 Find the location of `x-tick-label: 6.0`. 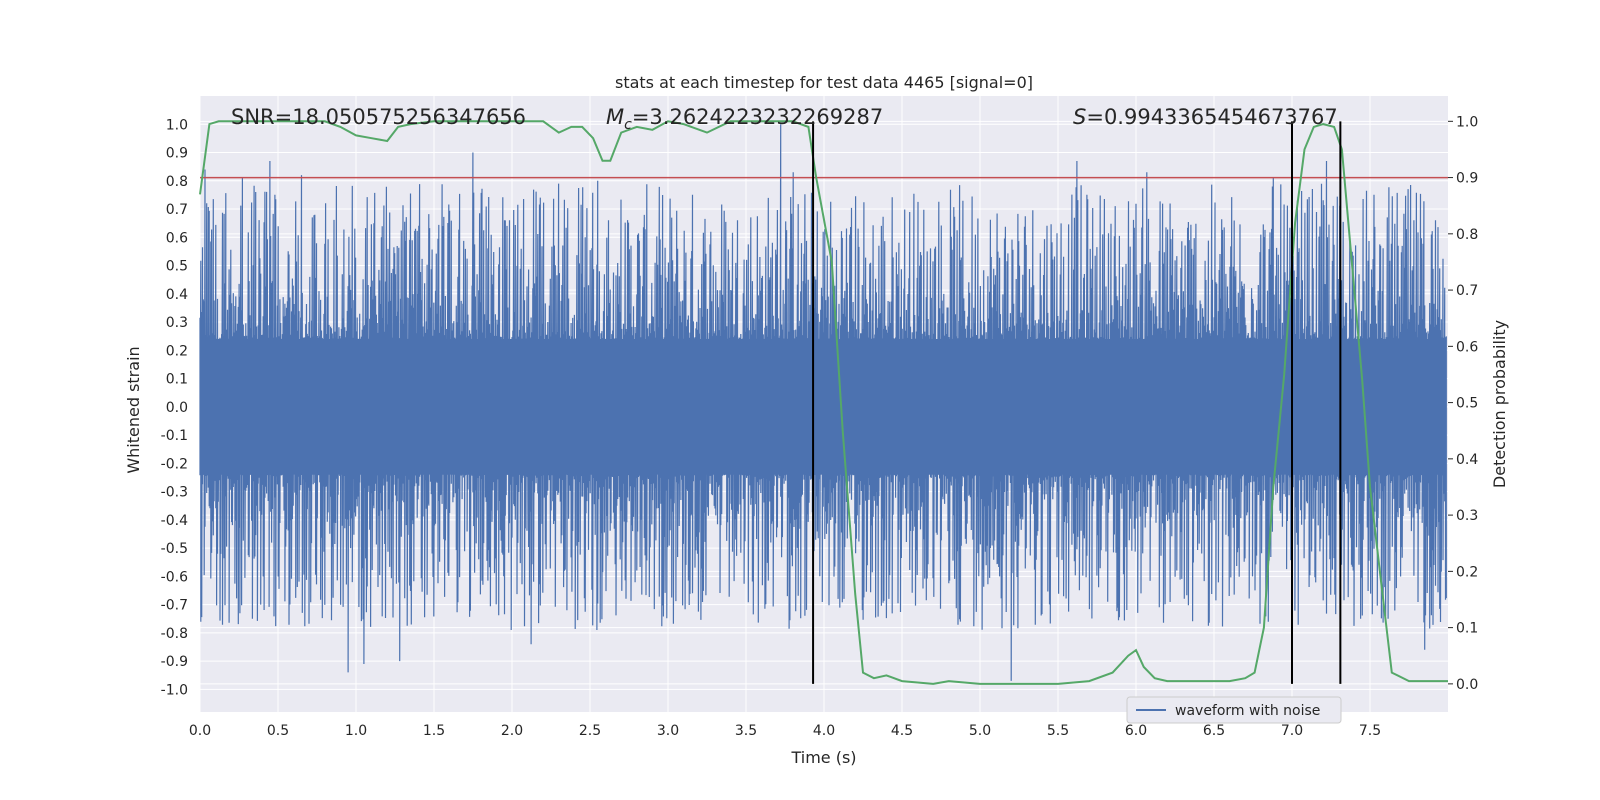

x-tick-label: 6.0 is located at coordinates (1136, 731).